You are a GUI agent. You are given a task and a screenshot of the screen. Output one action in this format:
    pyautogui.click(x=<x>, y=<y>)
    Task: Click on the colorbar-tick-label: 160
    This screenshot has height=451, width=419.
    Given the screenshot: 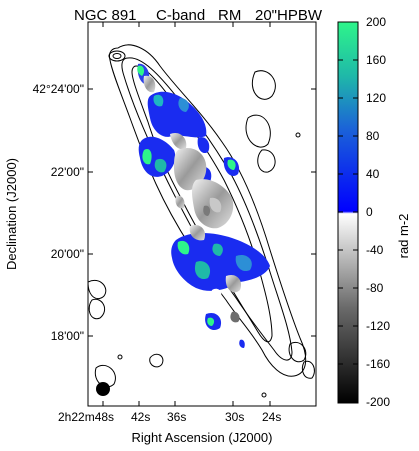 What is the action you would take?
    pyautogui.click(x=376, y=60)
    